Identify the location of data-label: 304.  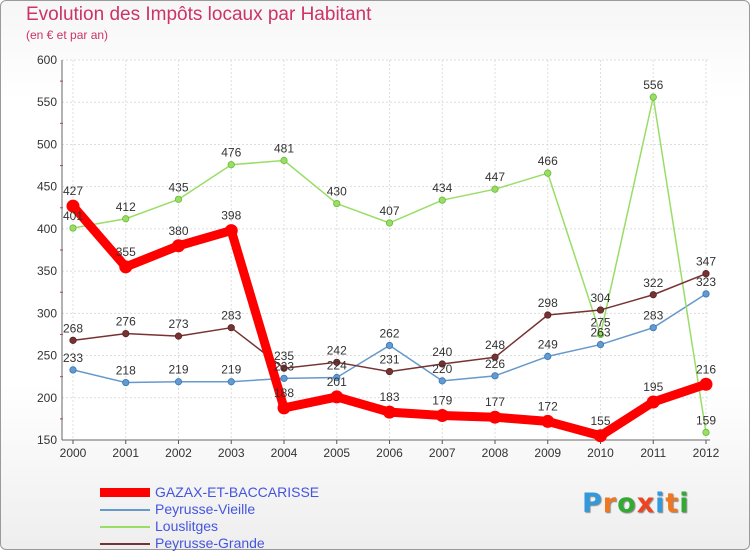
(600, 298).